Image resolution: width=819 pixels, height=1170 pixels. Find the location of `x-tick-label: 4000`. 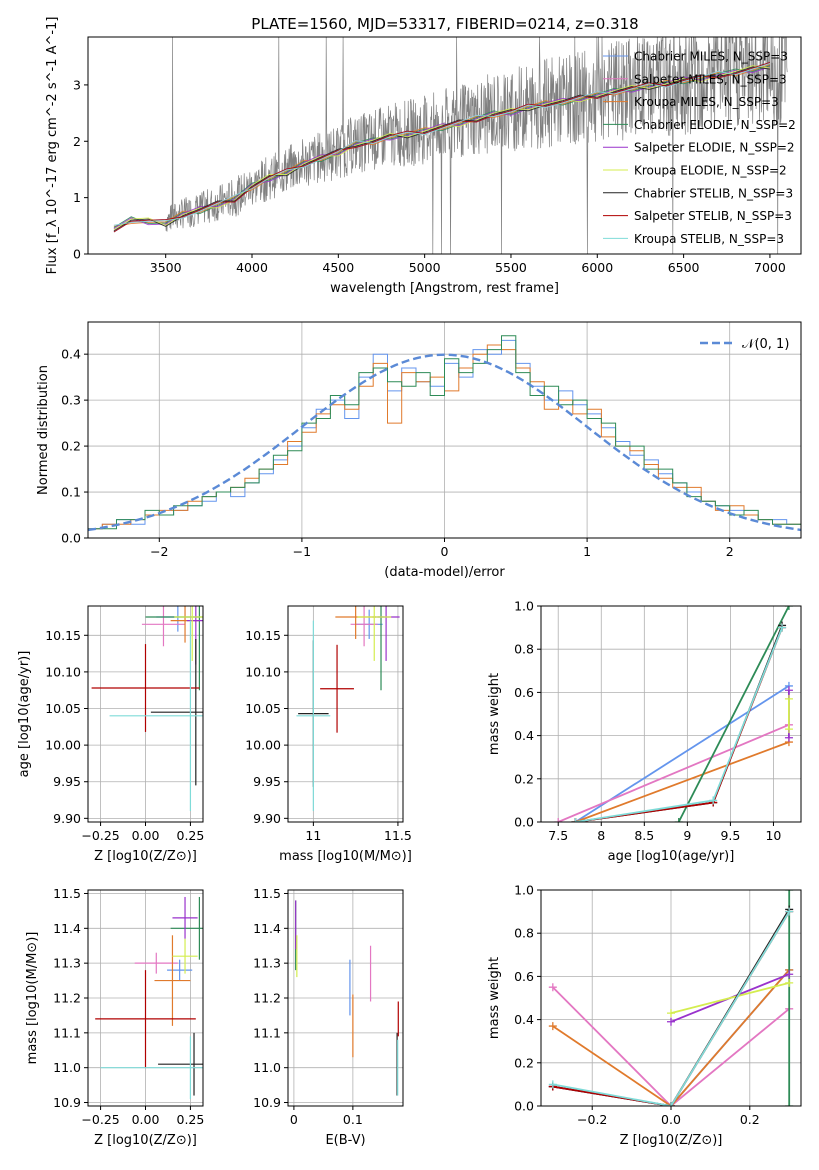

x-tick-label: 4000 is located at coordinates (252, 267).